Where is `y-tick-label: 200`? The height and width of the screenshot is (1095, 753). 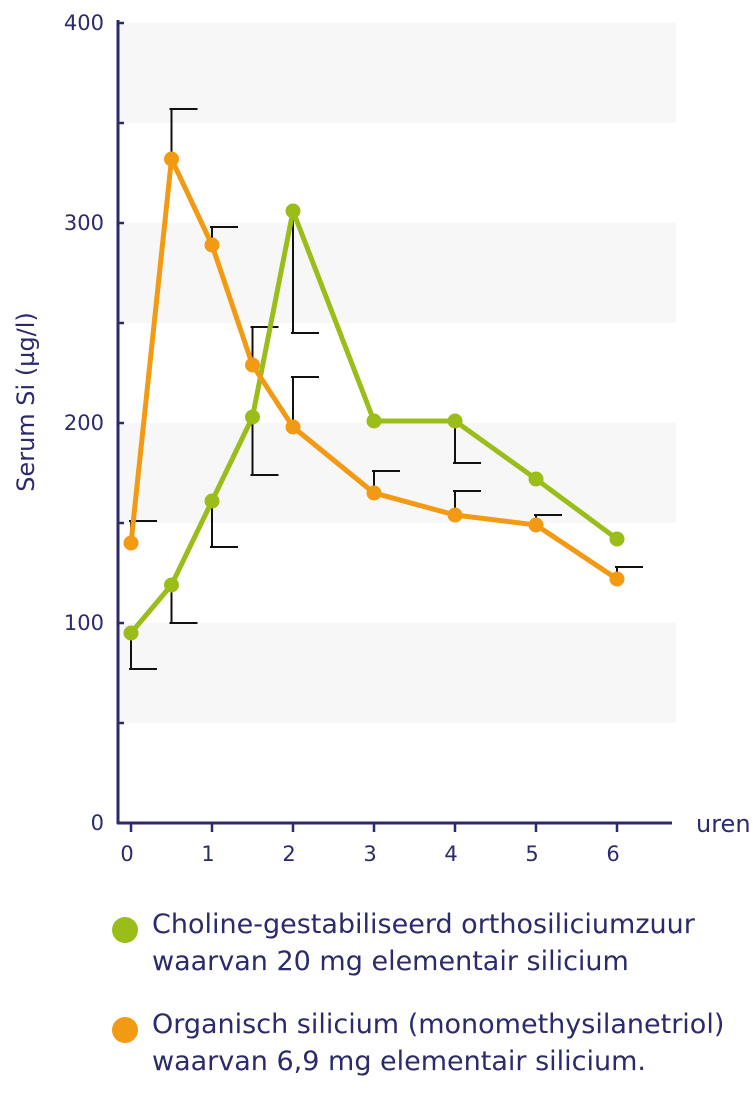 y-tick-label: 200 is located at coordinates (84, 423).